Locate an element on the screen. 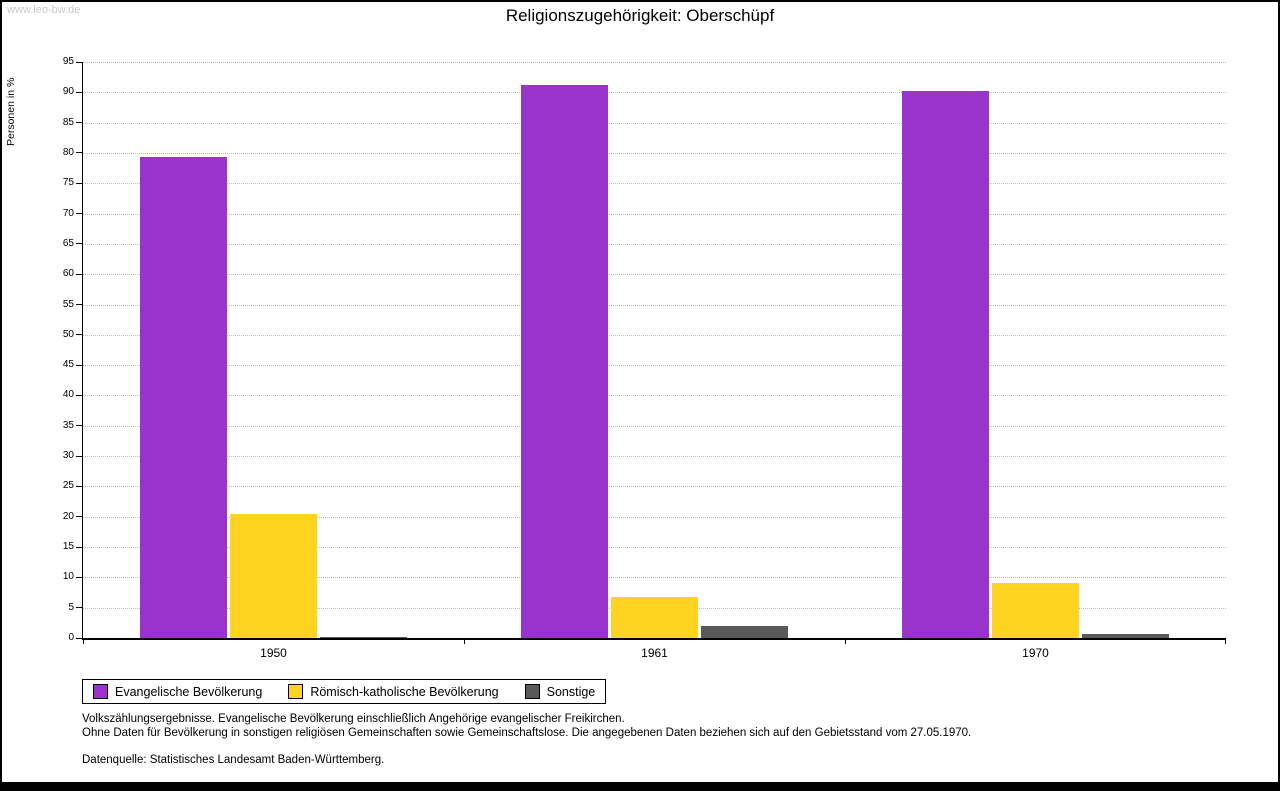 The height and width of the screenshot is (791, 1280). y-tick-label: 80 is located at coordinates (68, 152).